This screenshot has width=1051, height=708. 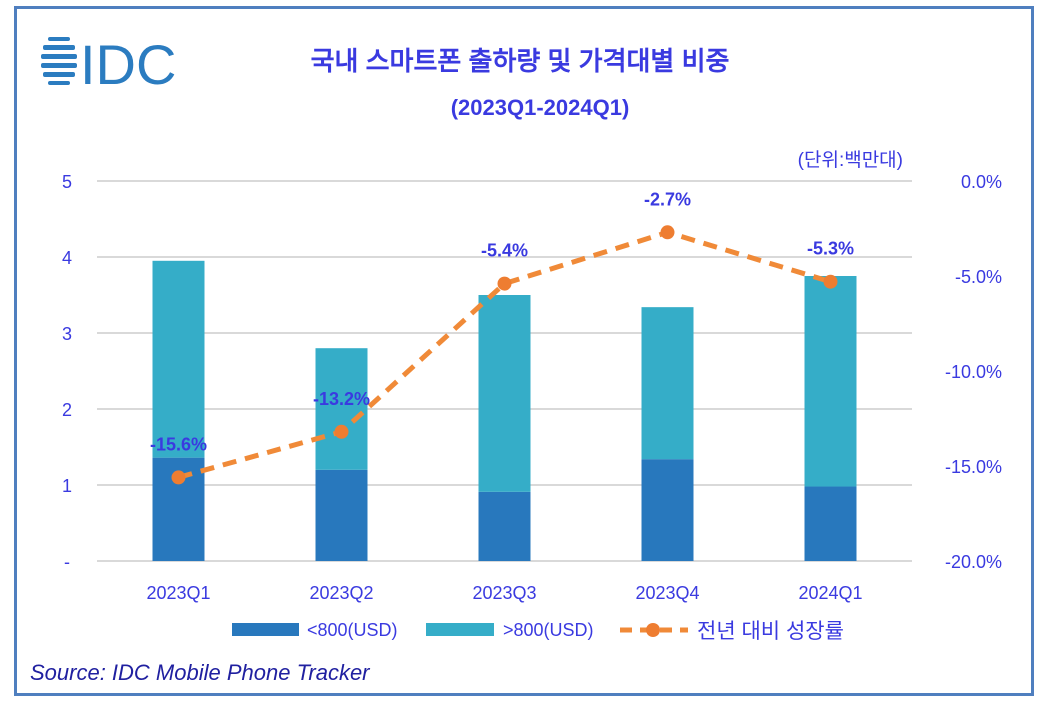 I want to click on legend: <800(USD) >800(USD) 전년 대비 성장률, so click(x=538, y=631).